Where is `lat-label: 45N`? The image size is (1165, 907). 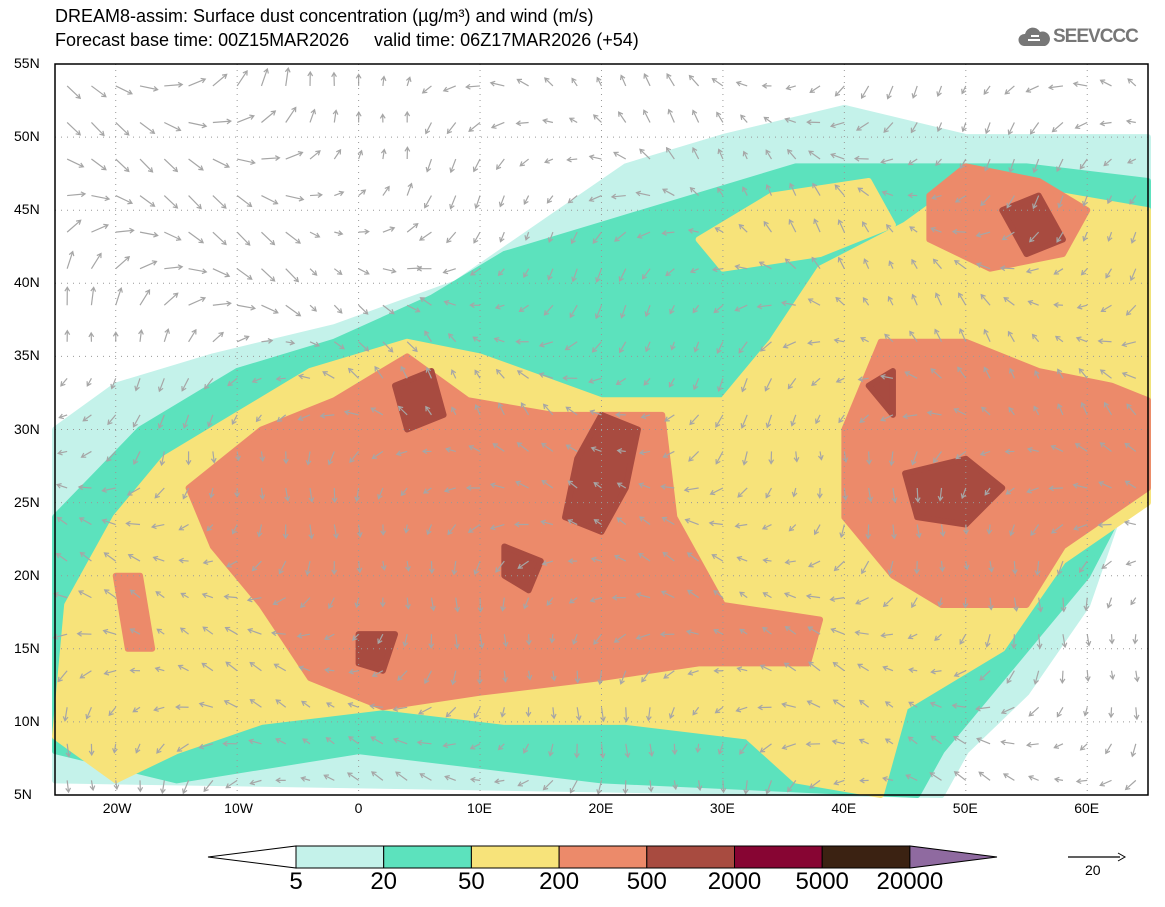
lat-label: 45N is located at coordinates (27, 209).